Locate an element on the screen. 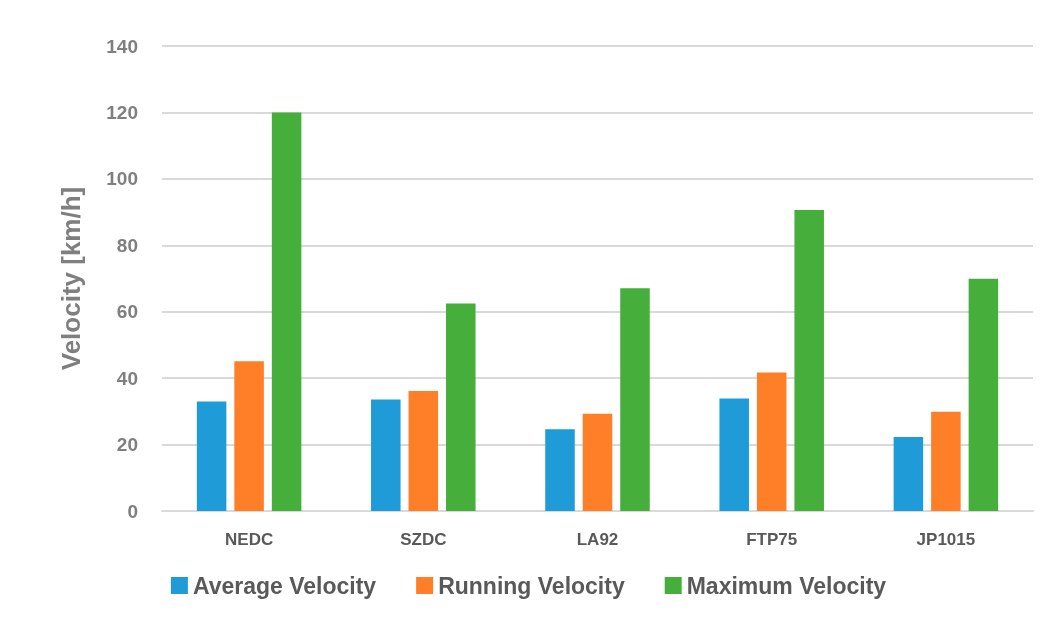 The height and width of the screenshot is (642, 1057). x-tick-label: FTP75 is located at coordinates (772, 539).